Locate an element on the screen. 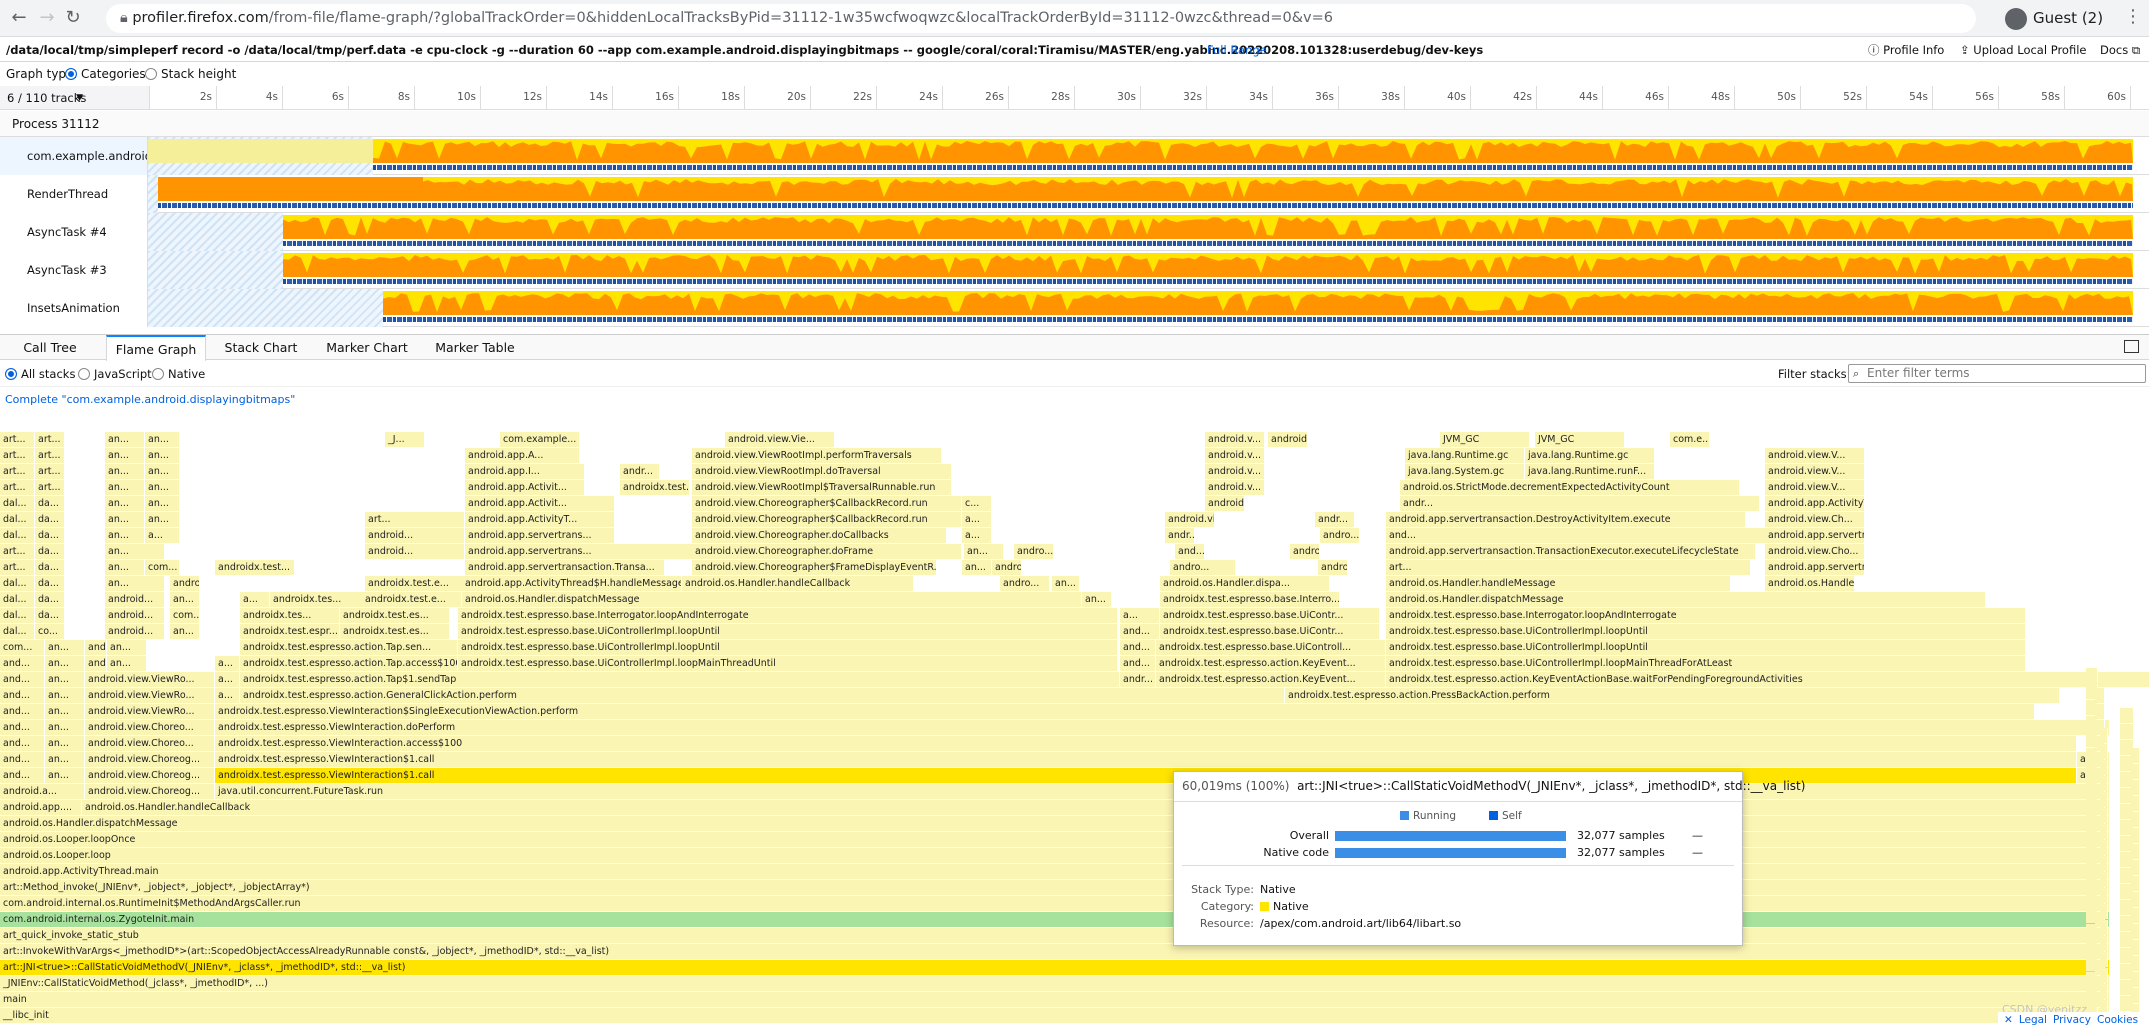  track-renderthread: RenderThread is located at coordinates (1074, 194).